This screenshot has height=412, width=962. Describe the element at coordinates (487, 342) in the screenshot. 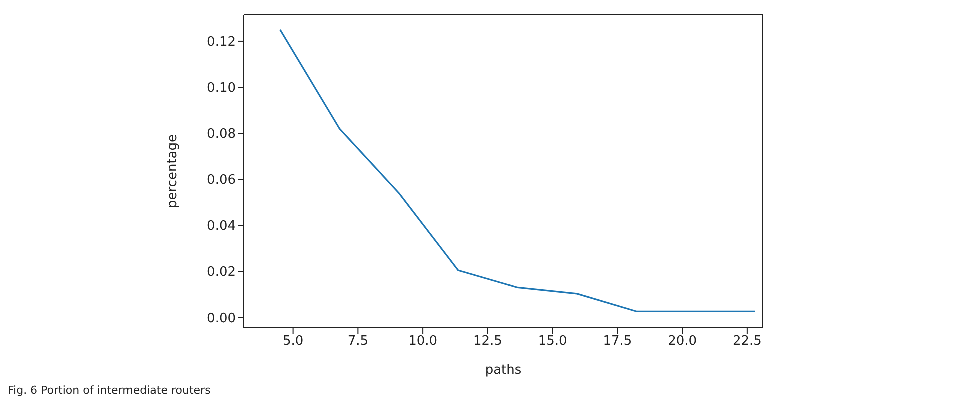

I see `x-tick-label: 12.5` at that location.